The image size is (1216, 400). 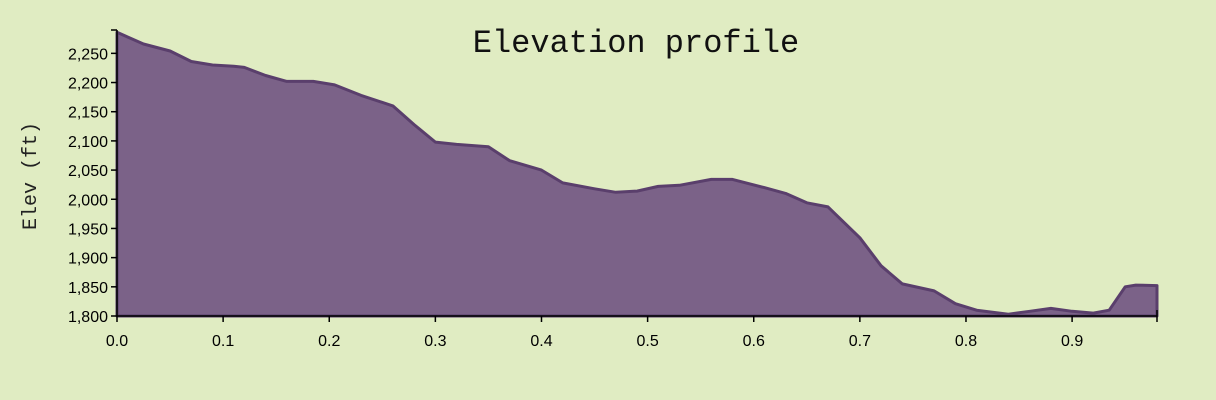 I want to click on x-tick-label: 0.3, so click(x=435, y=341).